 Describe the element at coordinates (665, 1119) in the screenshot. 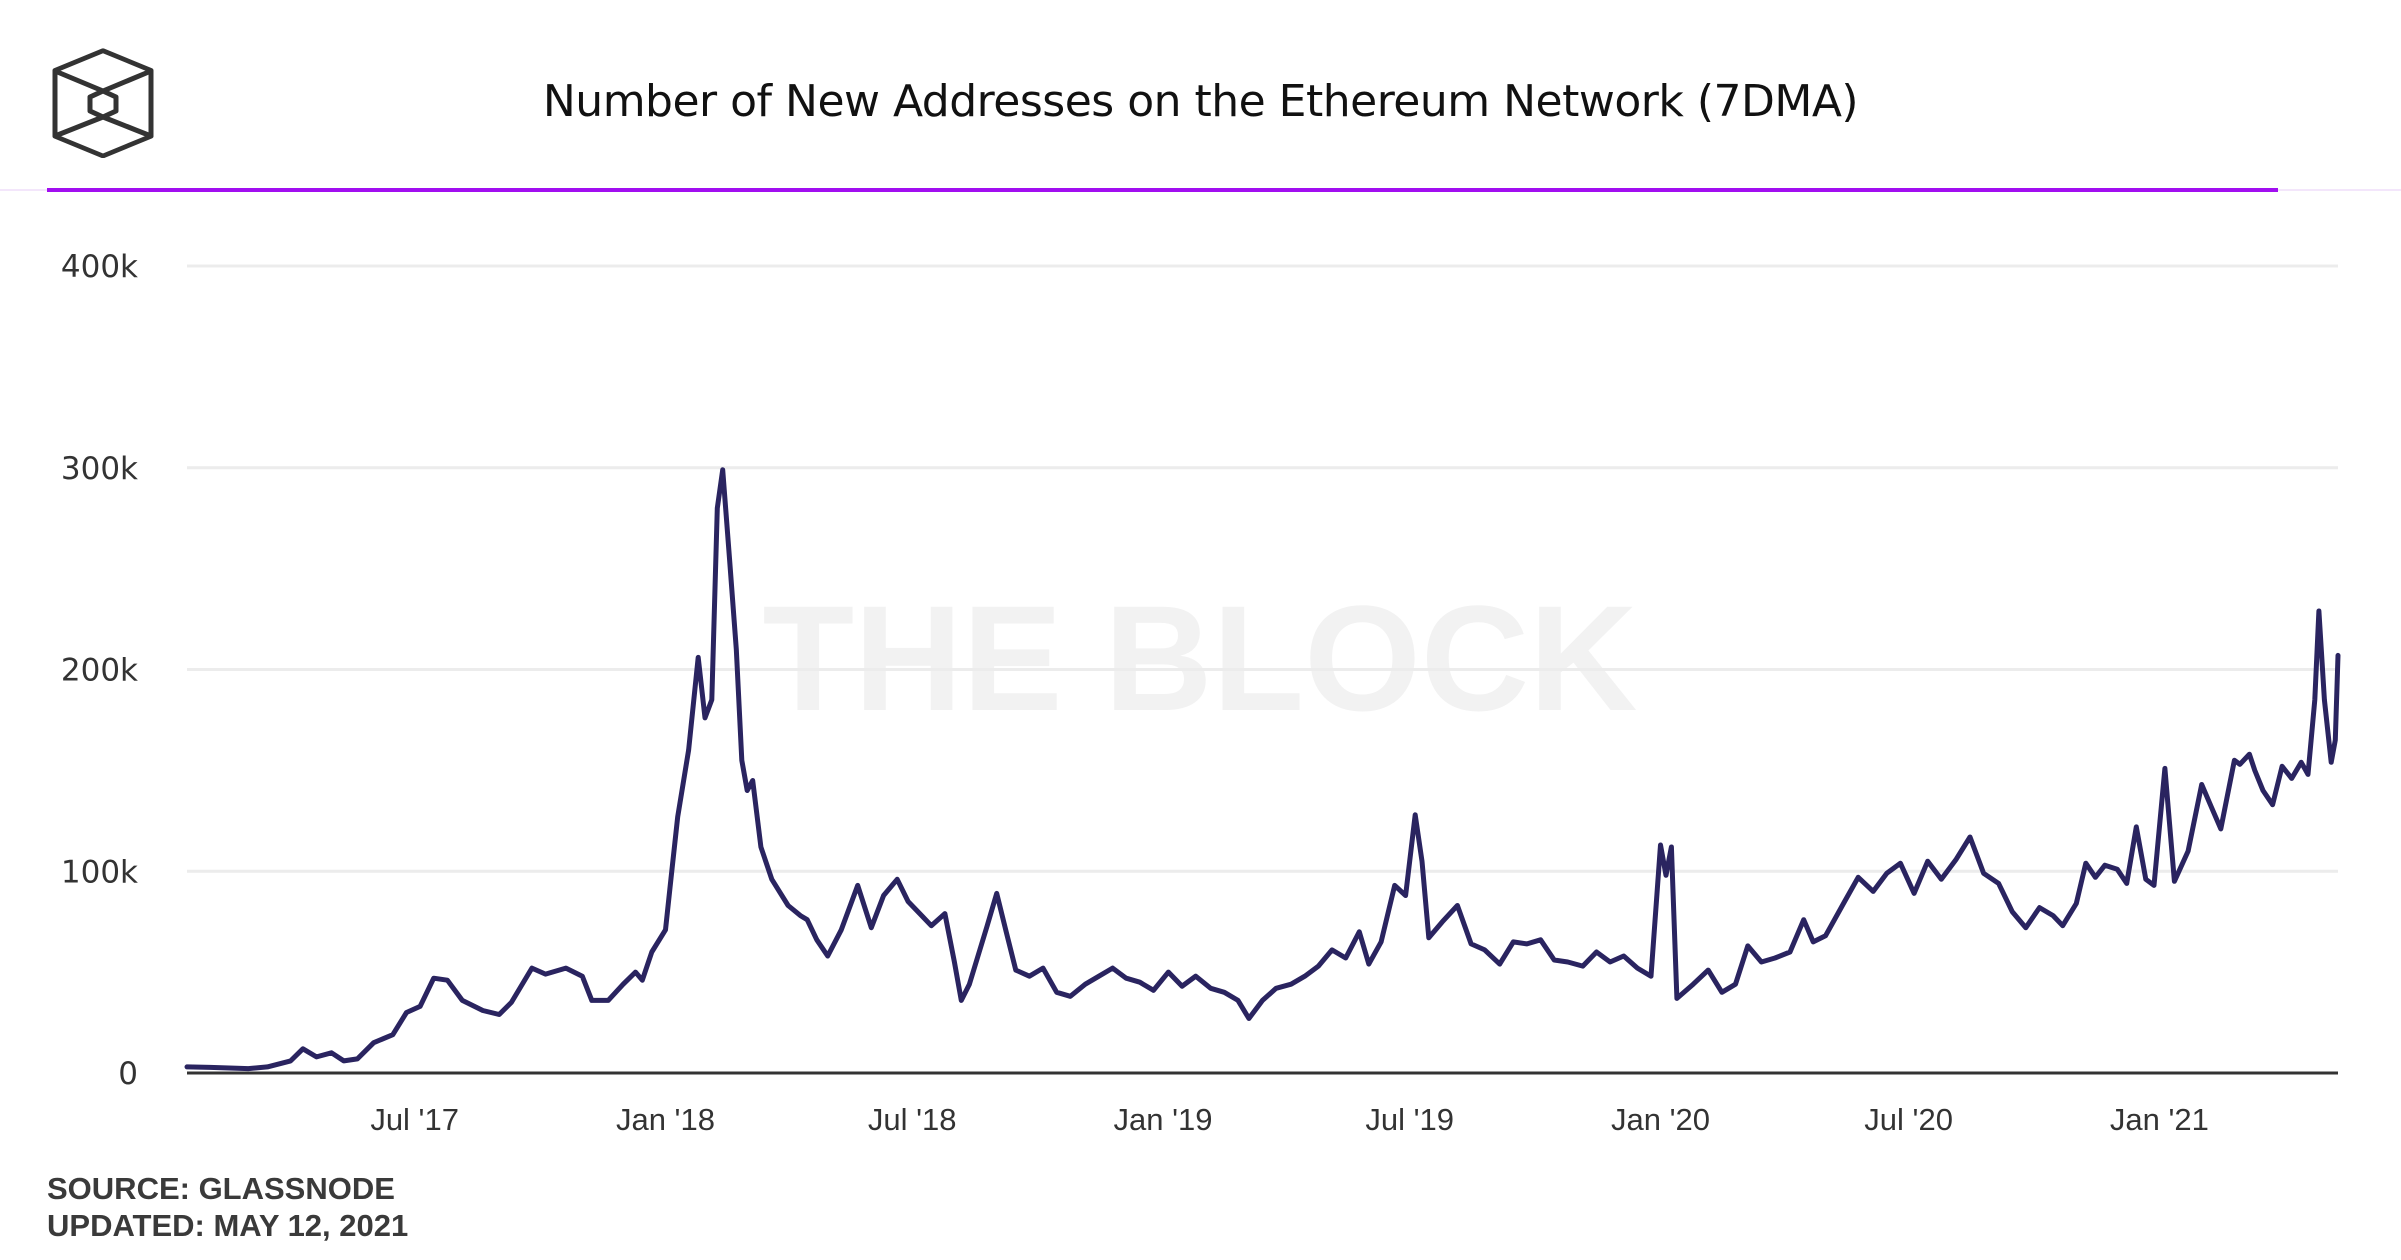

I see `x-tick-label: Jan '18` at that location.